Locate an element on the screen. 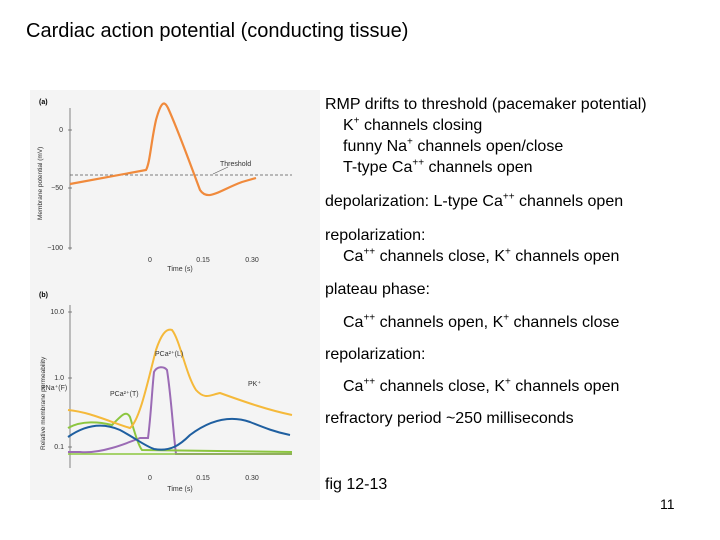 This screenshot has width=720, height=540. note-text: plateau phase: is located at coordinates (377, 289).